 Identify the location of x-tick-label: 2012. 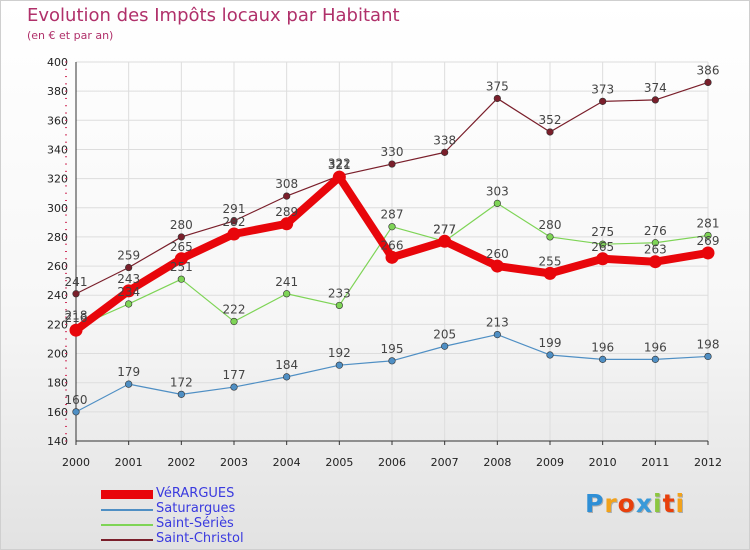
(708, 462).